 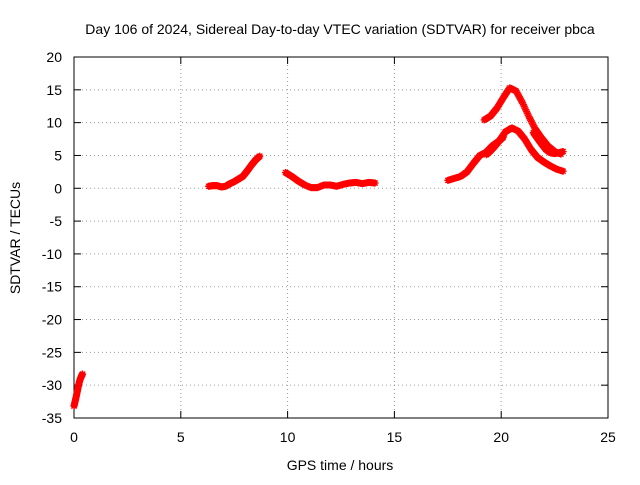 I want to click on y-tick-label: -10, so click(x=52, y=254).